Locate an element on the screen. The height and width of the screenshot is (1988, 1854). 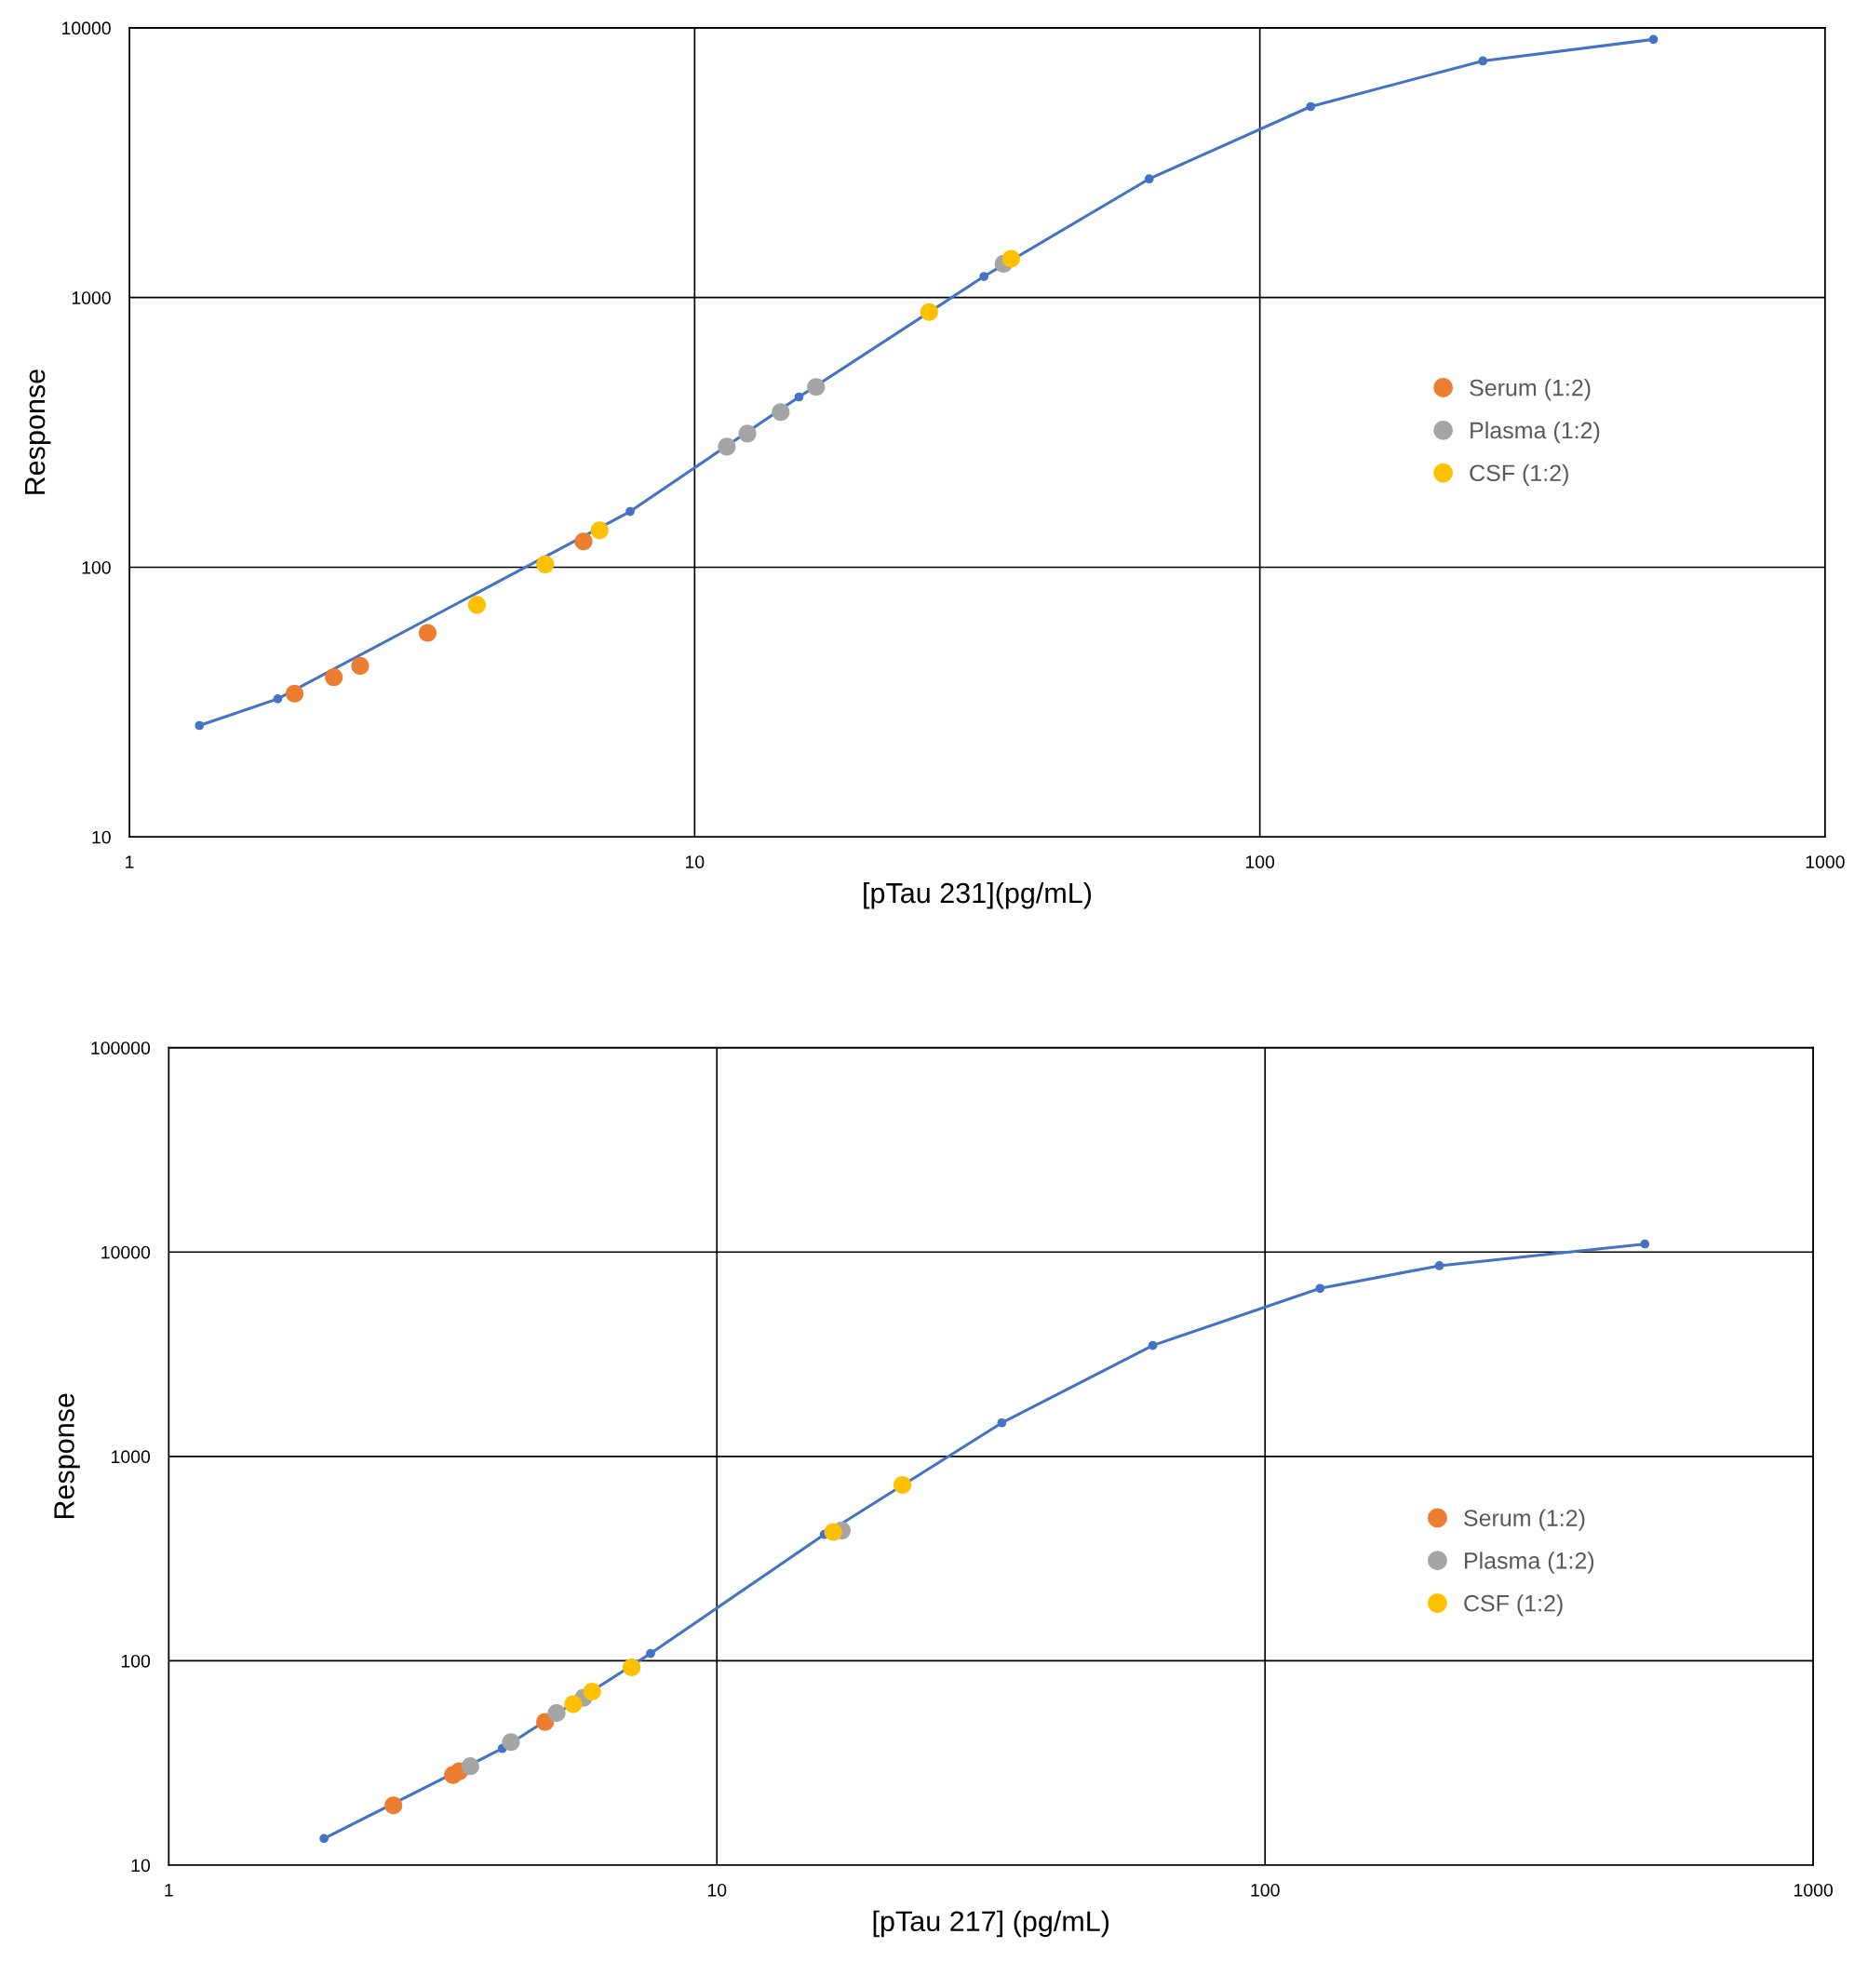
x-axis-title: [pTau 231](pg/mL) is located at coordinates (978, 895).